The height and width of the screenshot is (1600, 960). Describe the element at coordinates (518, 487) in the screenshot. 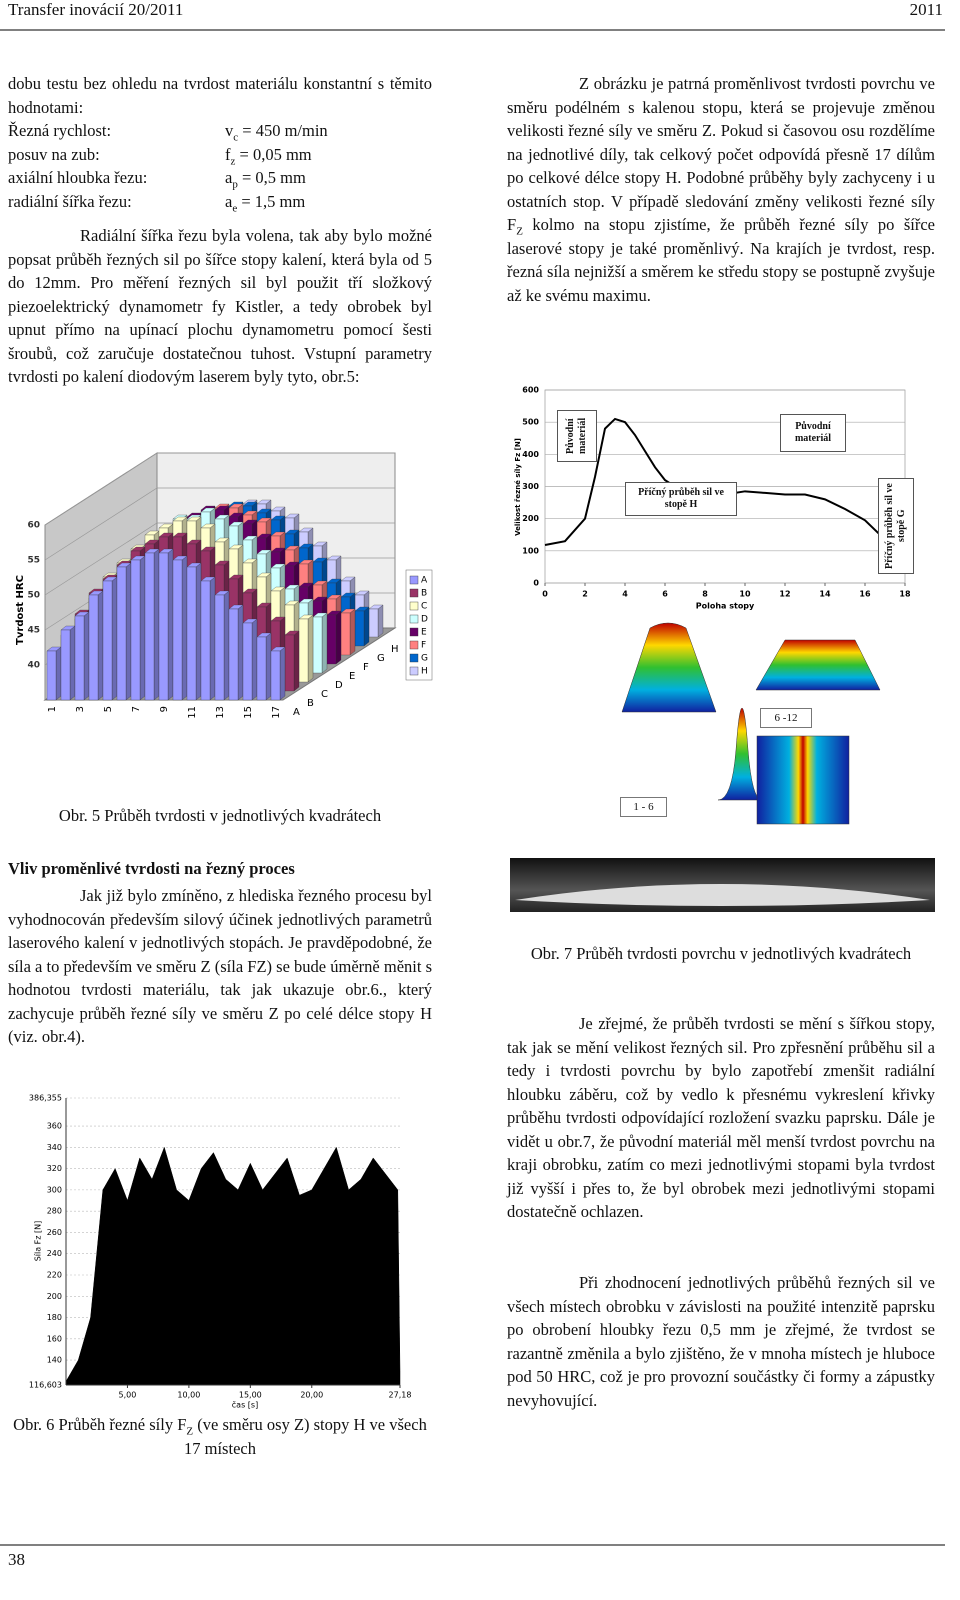

I see `y-axis-label: Velikost řezné síly Fz [N]` at that location.